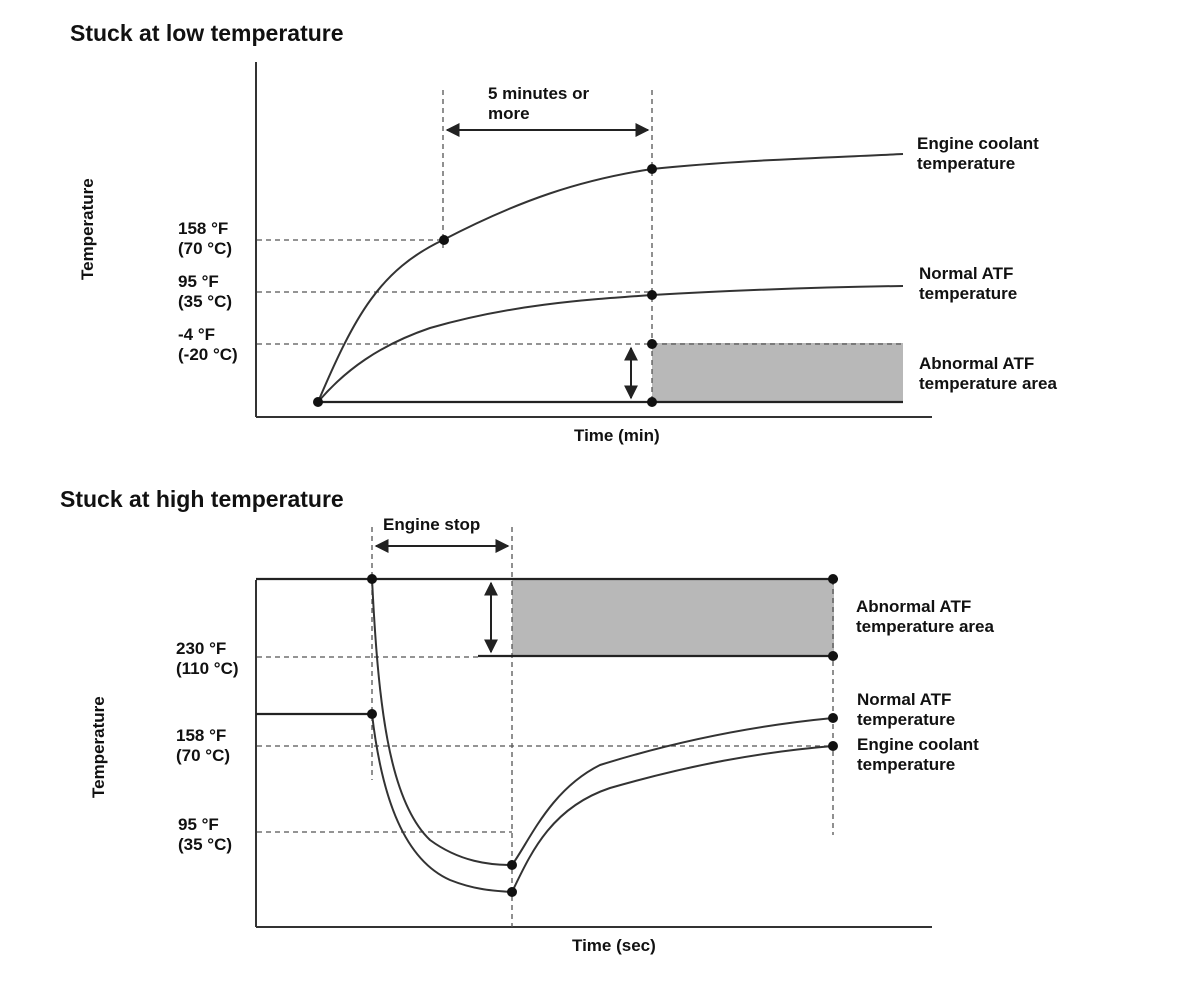 This screenshot has height=1003, width=1200. I want to click on high-area-top-end-dot, so click(833, 579).